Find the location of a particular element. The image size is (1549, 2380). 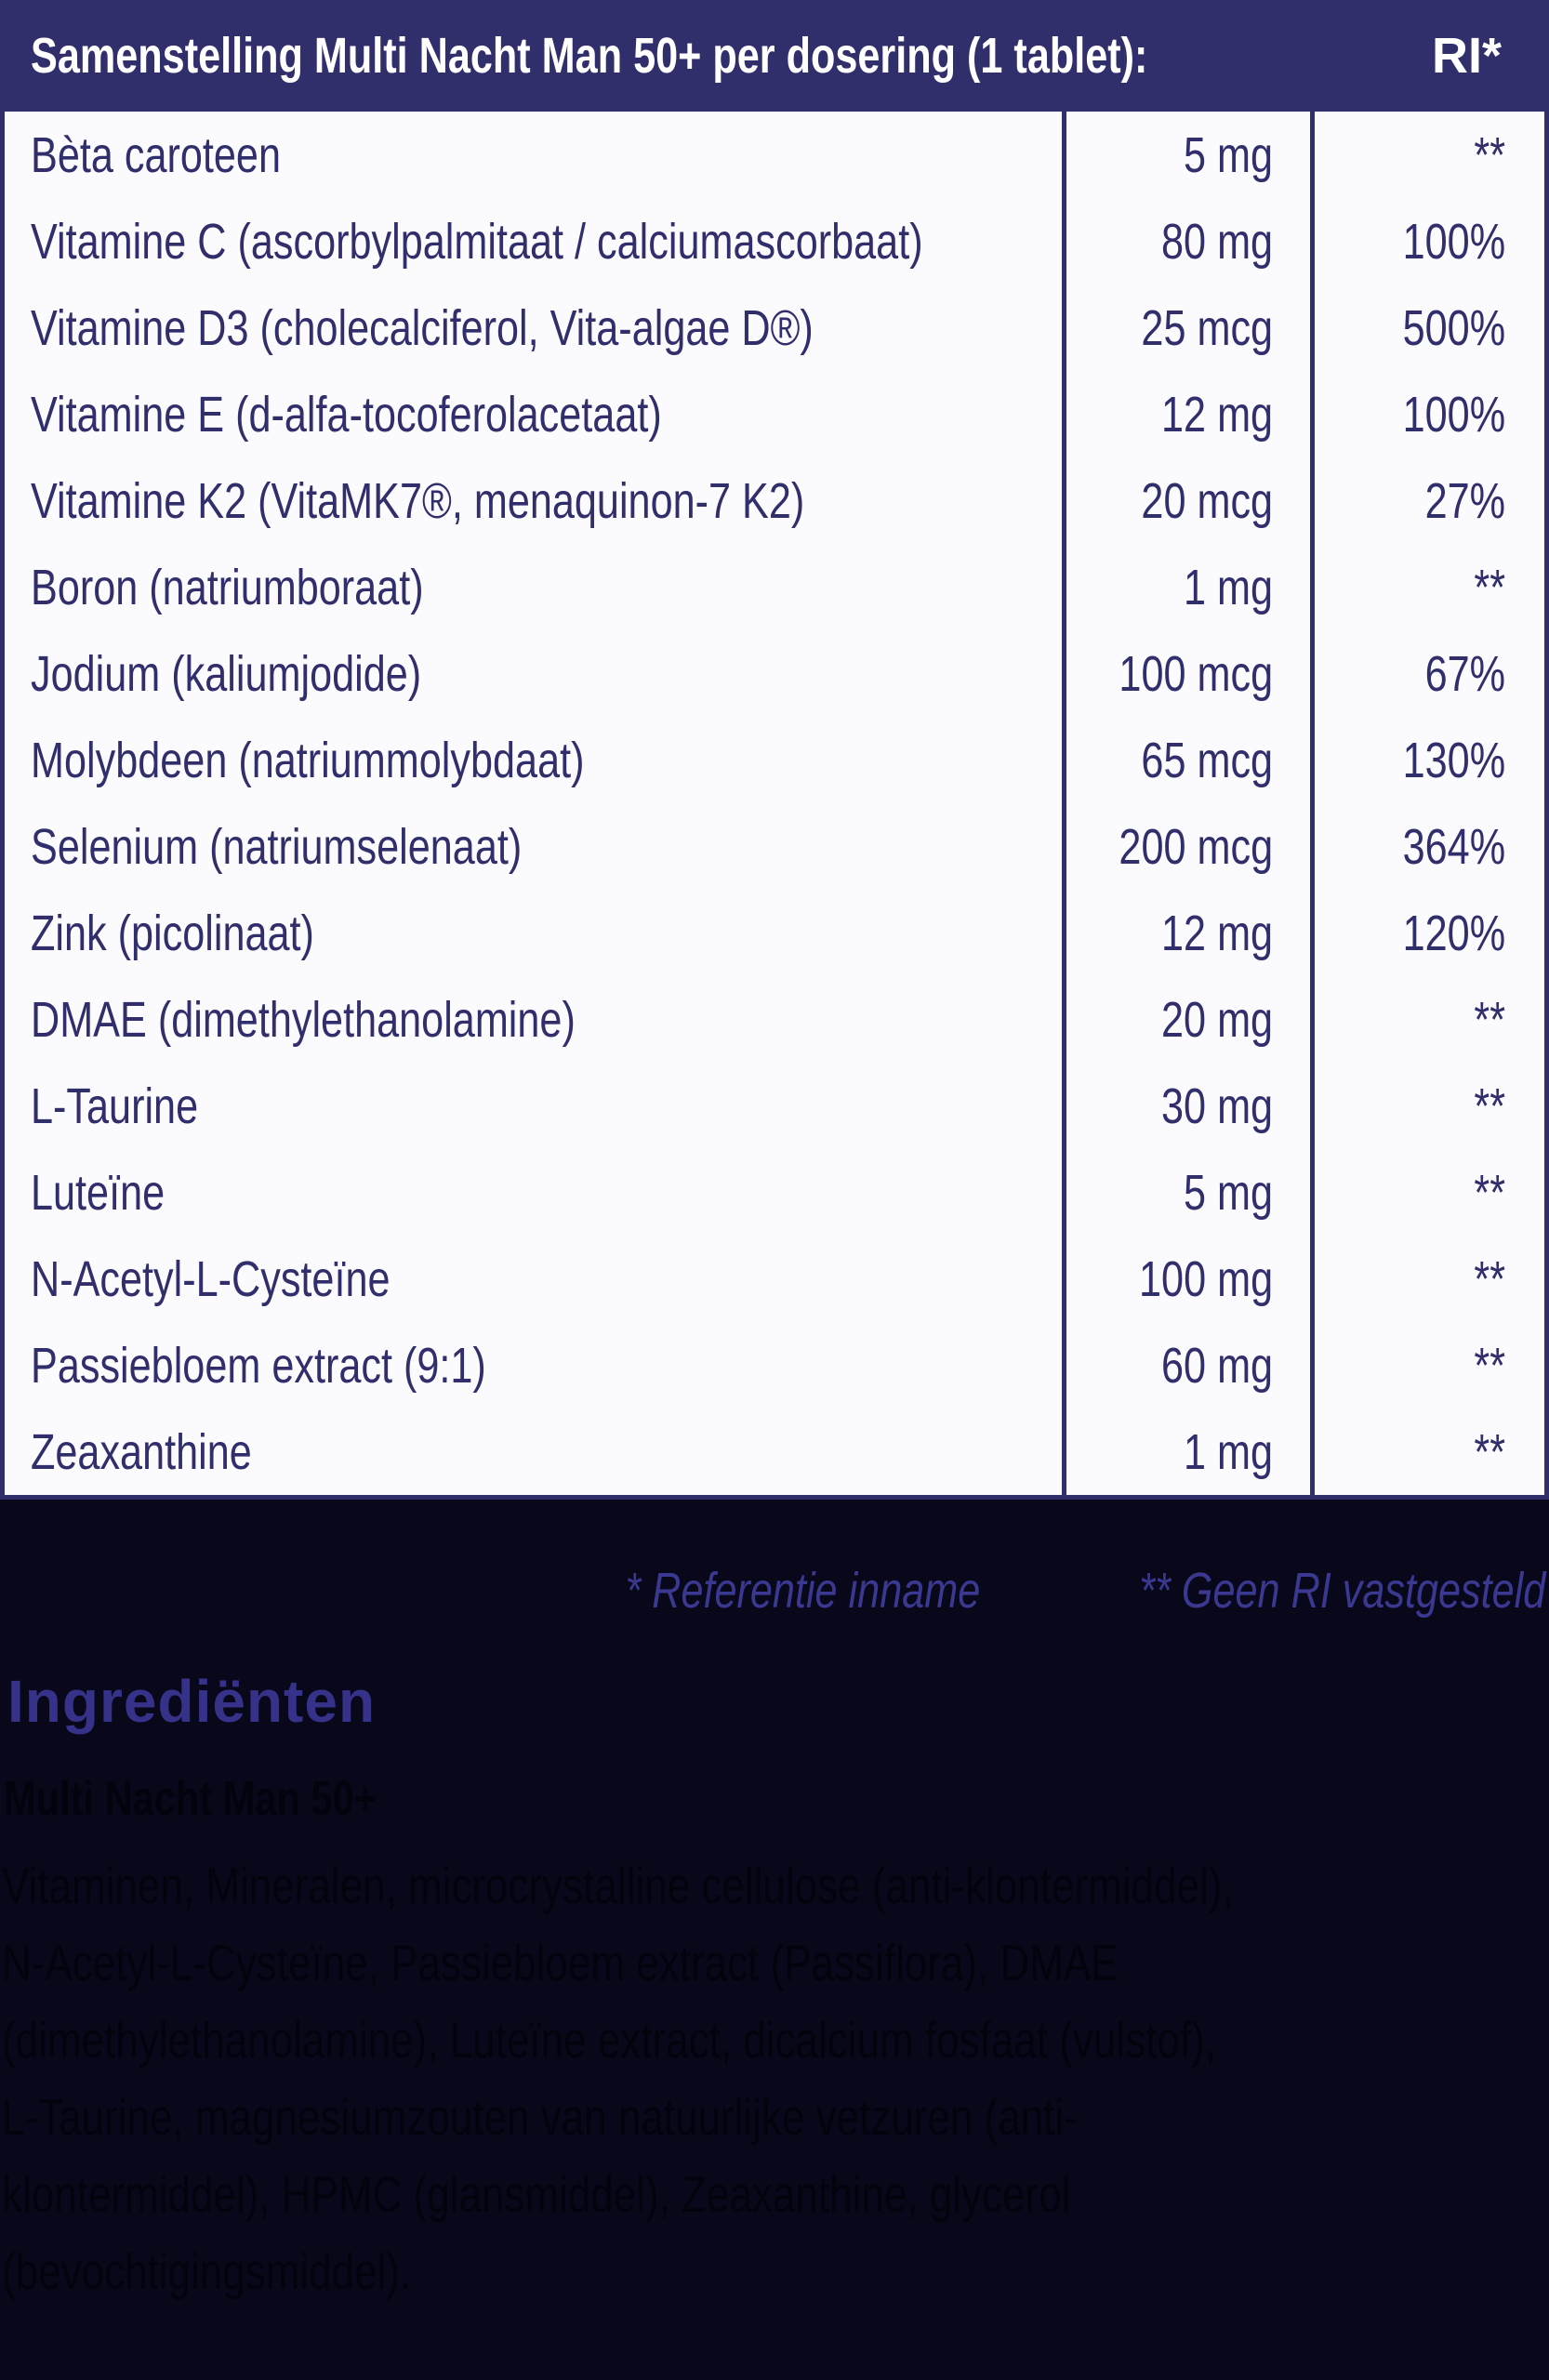

amount-cell: 12 mg is located at coordinates (1188, 933).